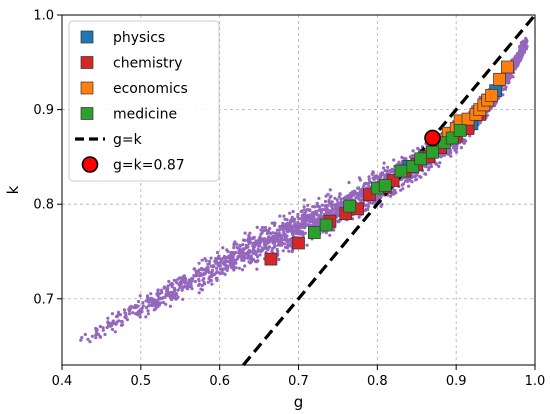 Image resolution: width=550 pixels, height=414 pixels. I want to click on x-tick-label: 0.4, so click(62, 381).